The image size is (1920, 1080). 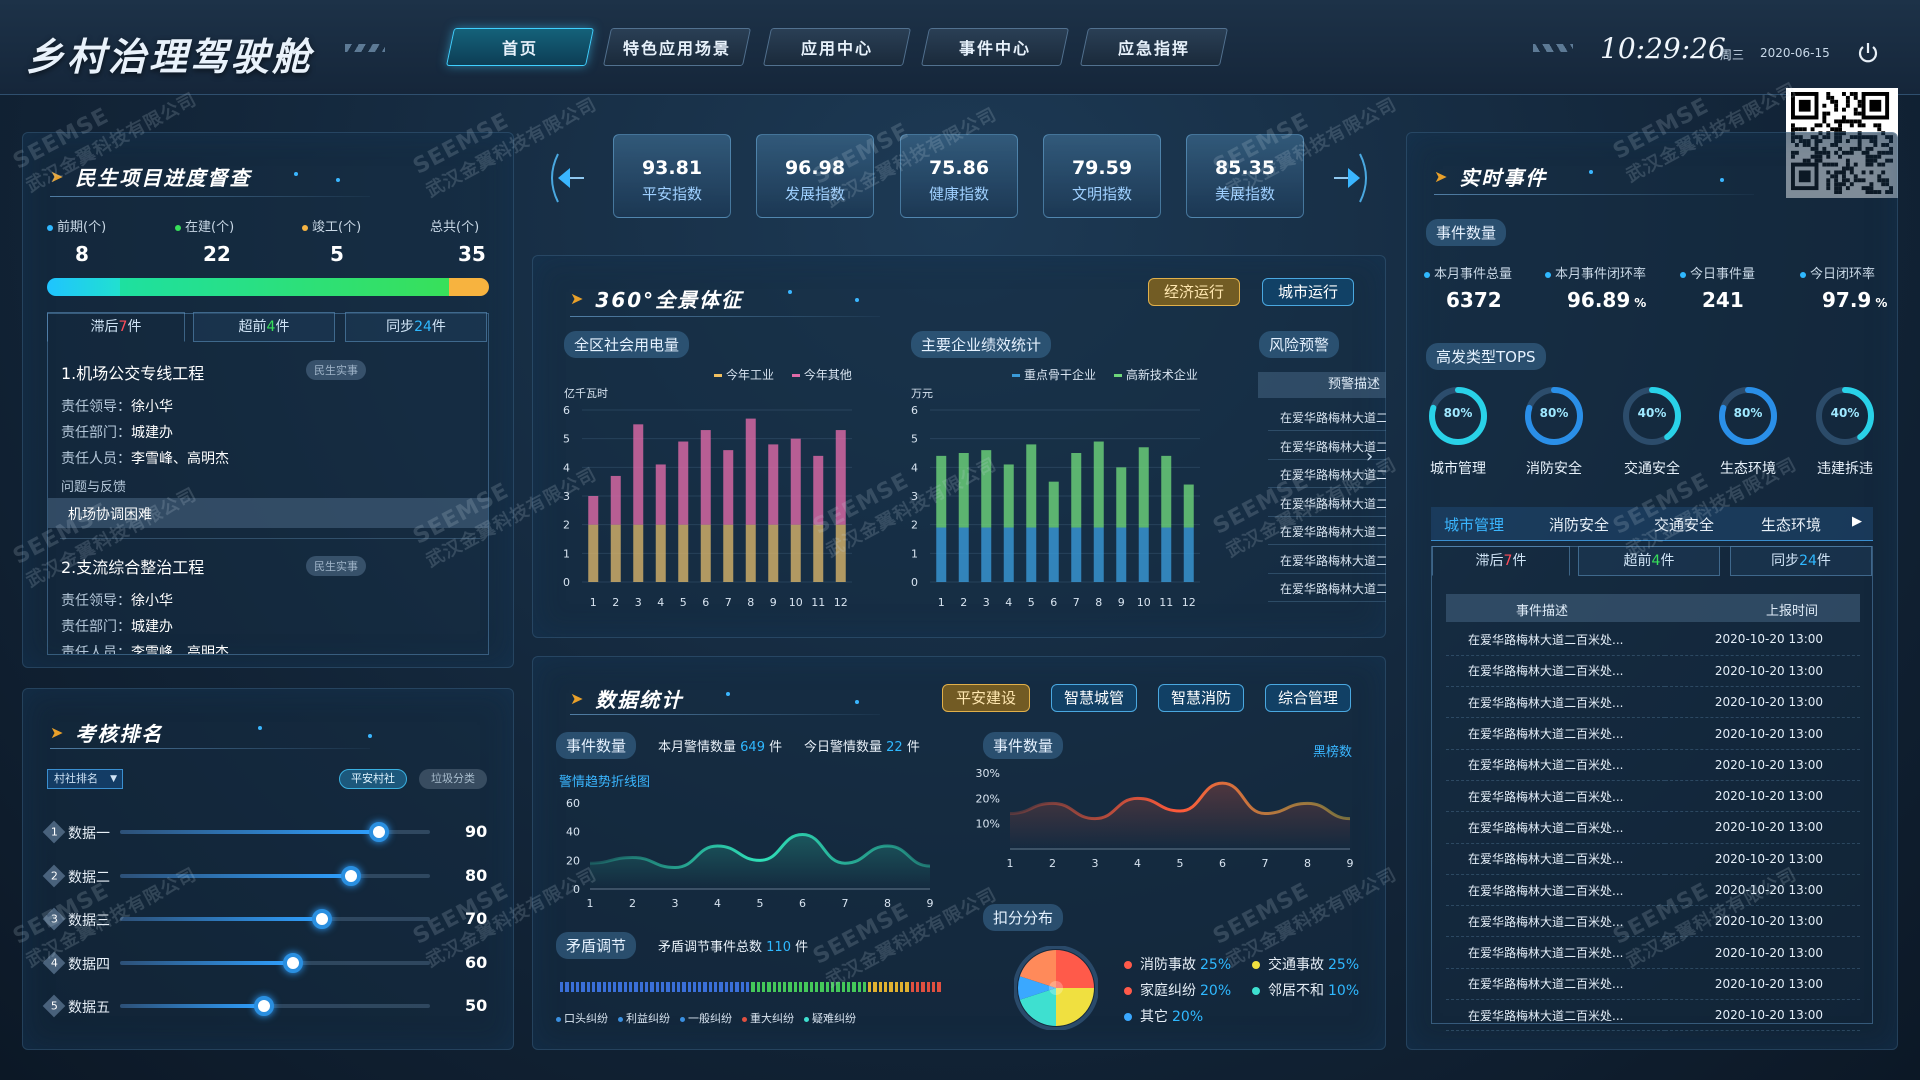 I want to click on subtab-sync: 同步24件, so click(x=1801, y=561).